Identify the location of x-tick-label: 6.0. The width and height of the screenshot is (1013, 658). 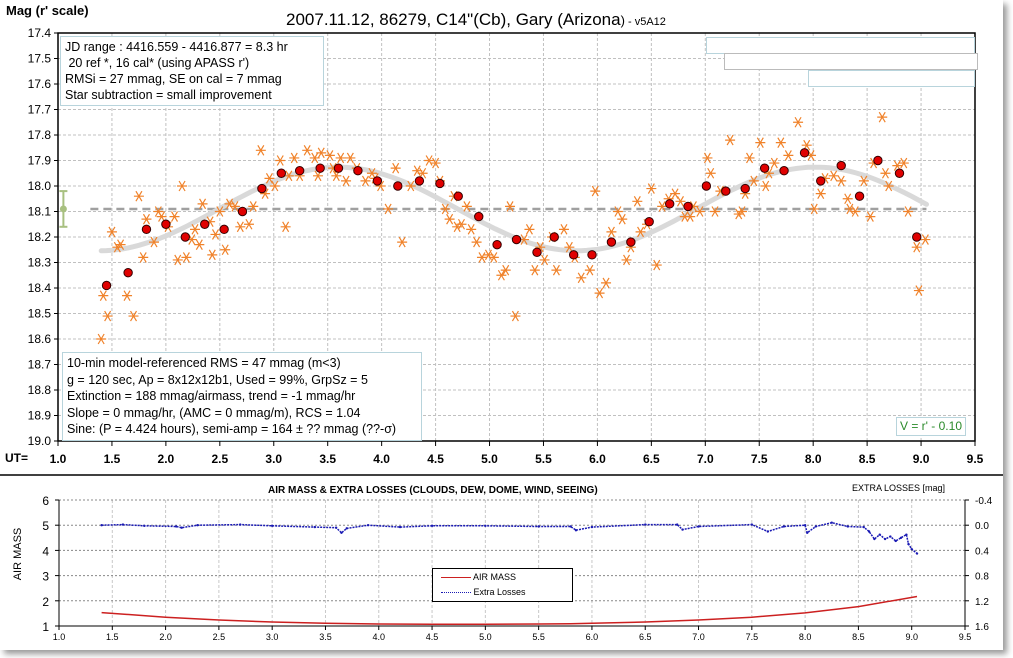
(592, 637).